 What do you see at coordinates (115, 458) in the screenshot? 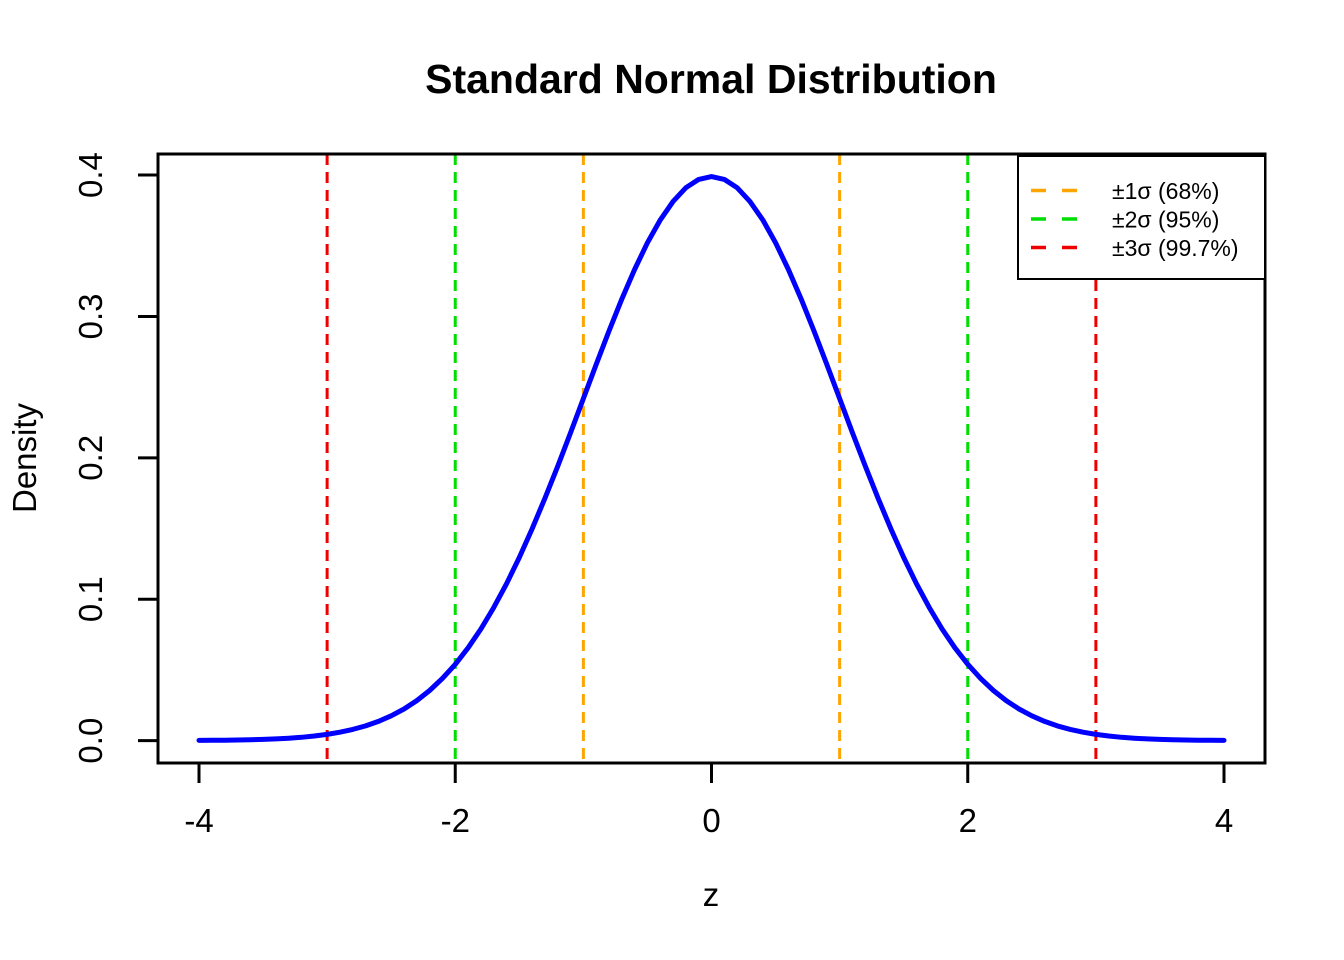
I see `y-axis: 0.0 0.1 0.2 0.3 0.4` at bounding box center [115, 458].